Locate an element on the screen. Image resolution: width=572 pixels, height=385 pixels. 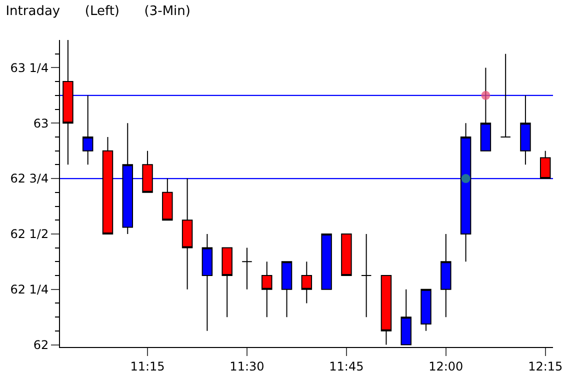
y-tick-label: 62 1/2 is located at coordinates (29, 234).